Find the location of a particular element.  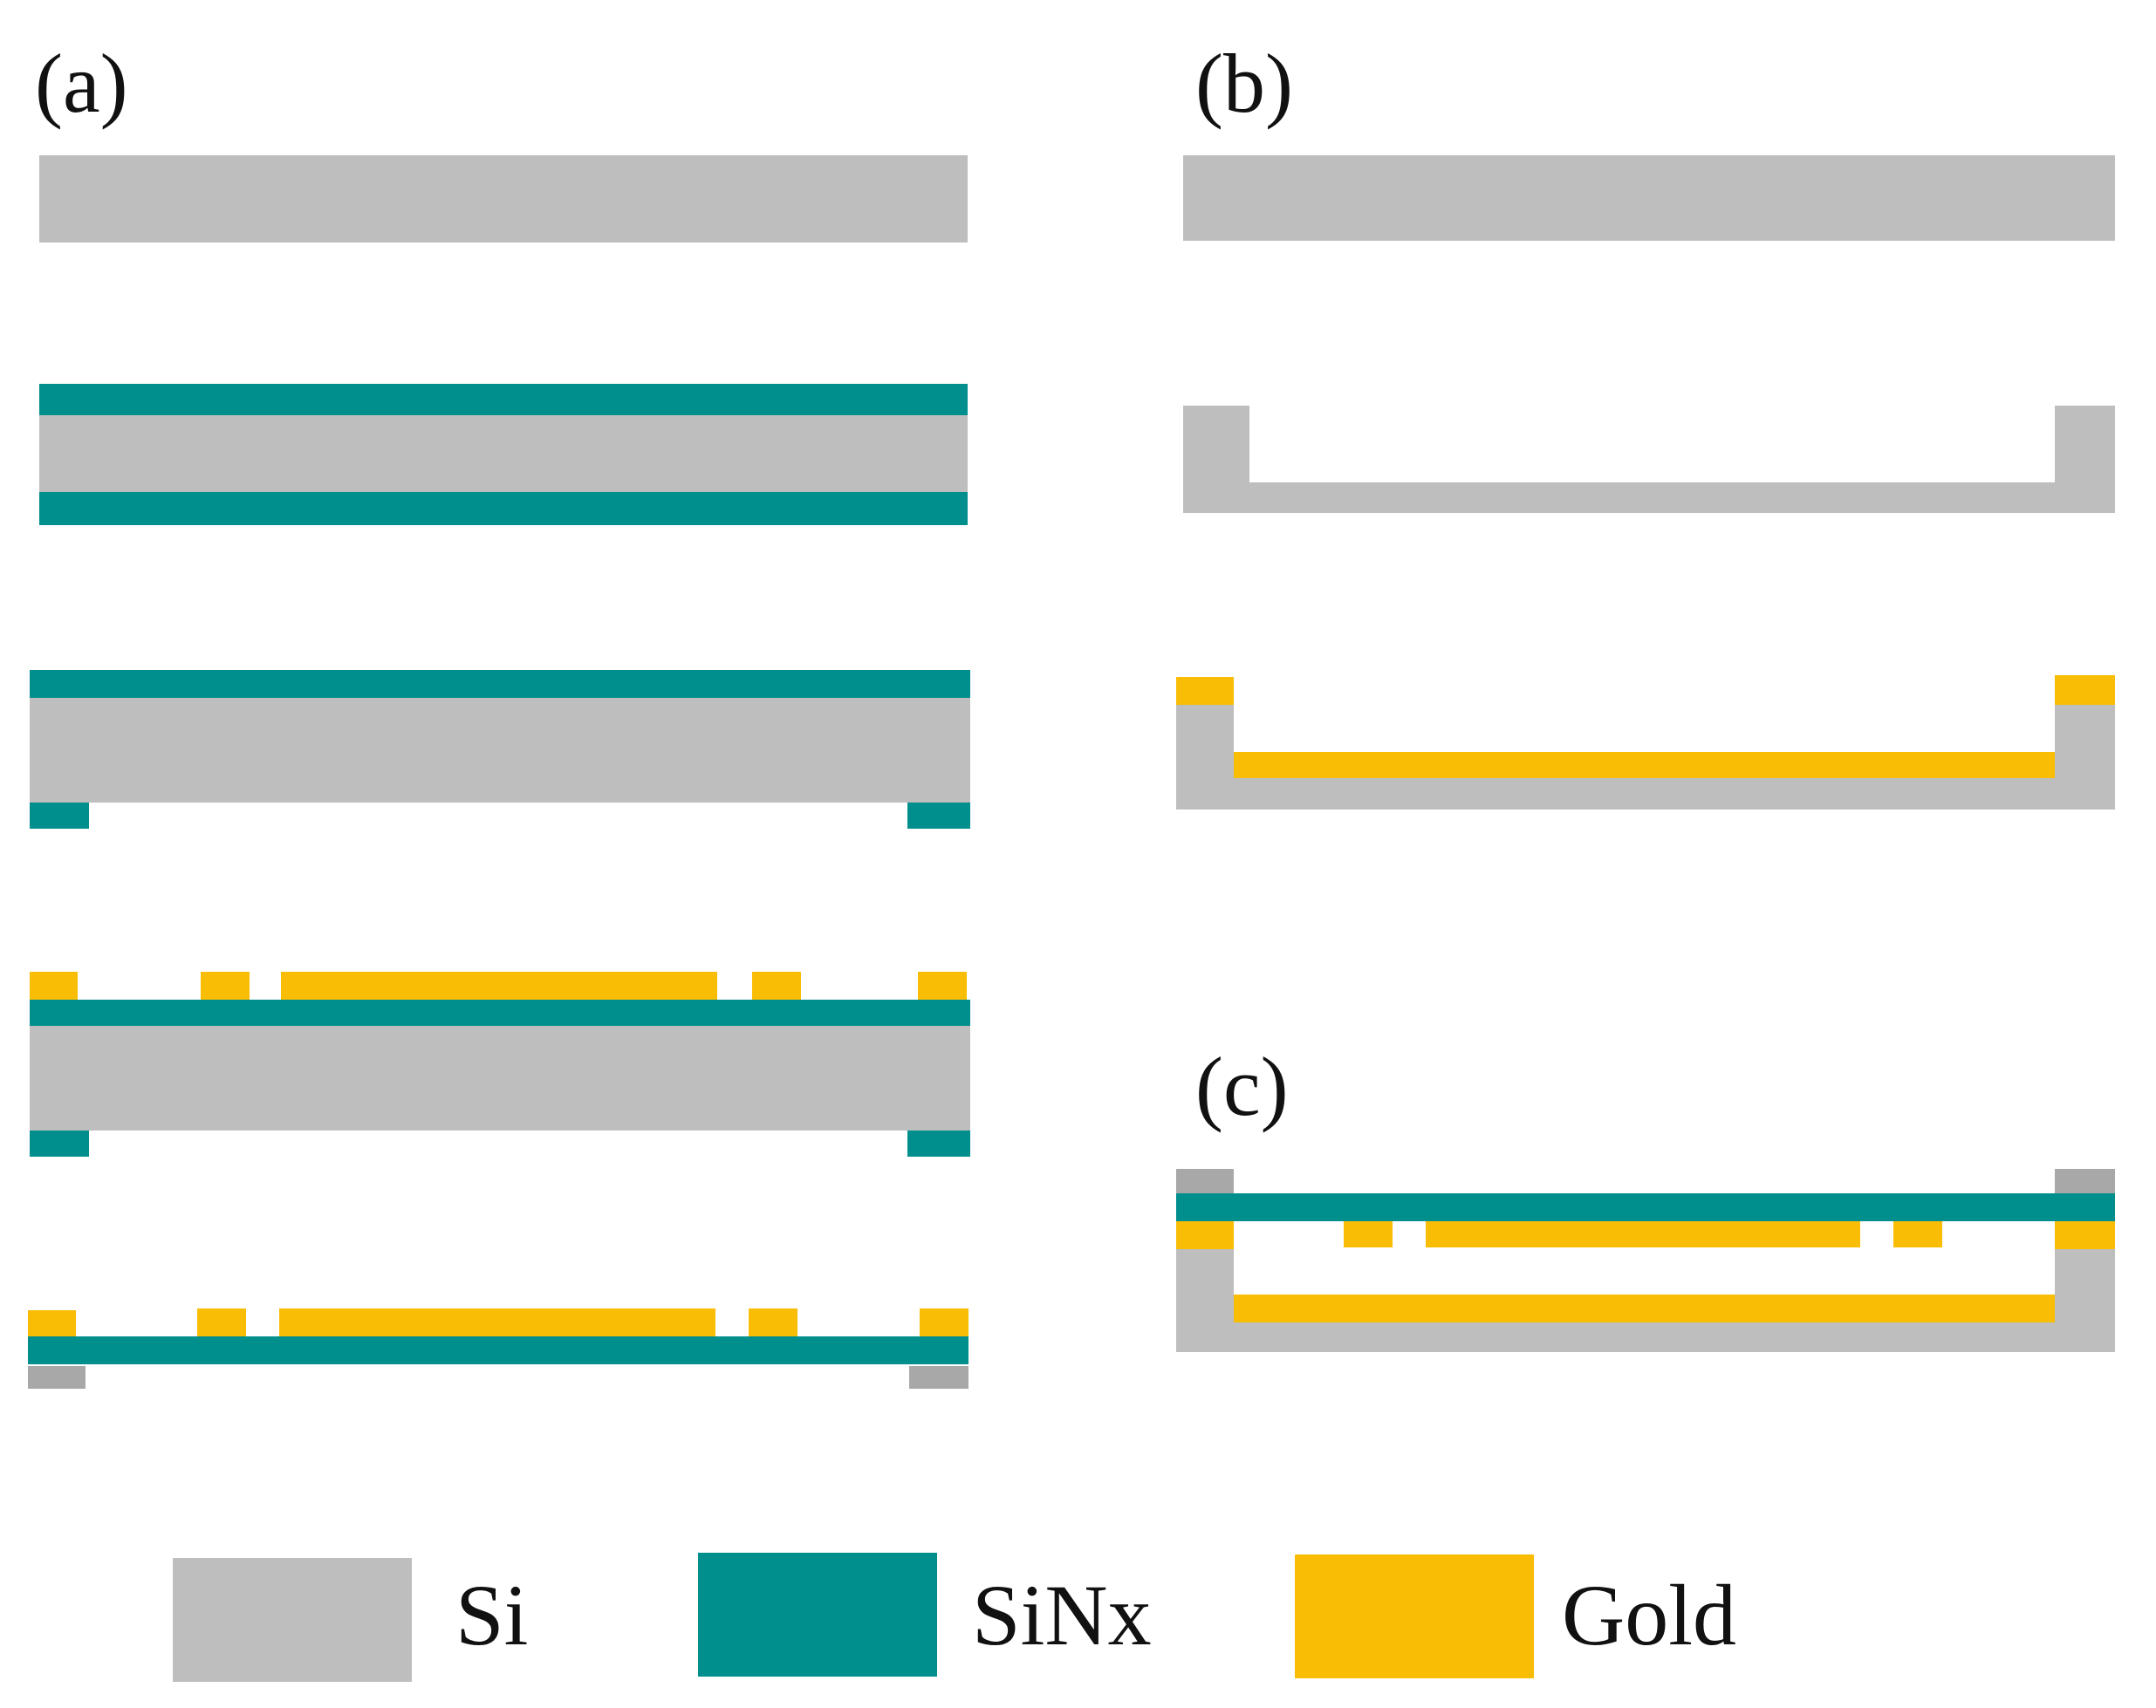

legend-swatch-gold is located at coordinates (1414, 1616).